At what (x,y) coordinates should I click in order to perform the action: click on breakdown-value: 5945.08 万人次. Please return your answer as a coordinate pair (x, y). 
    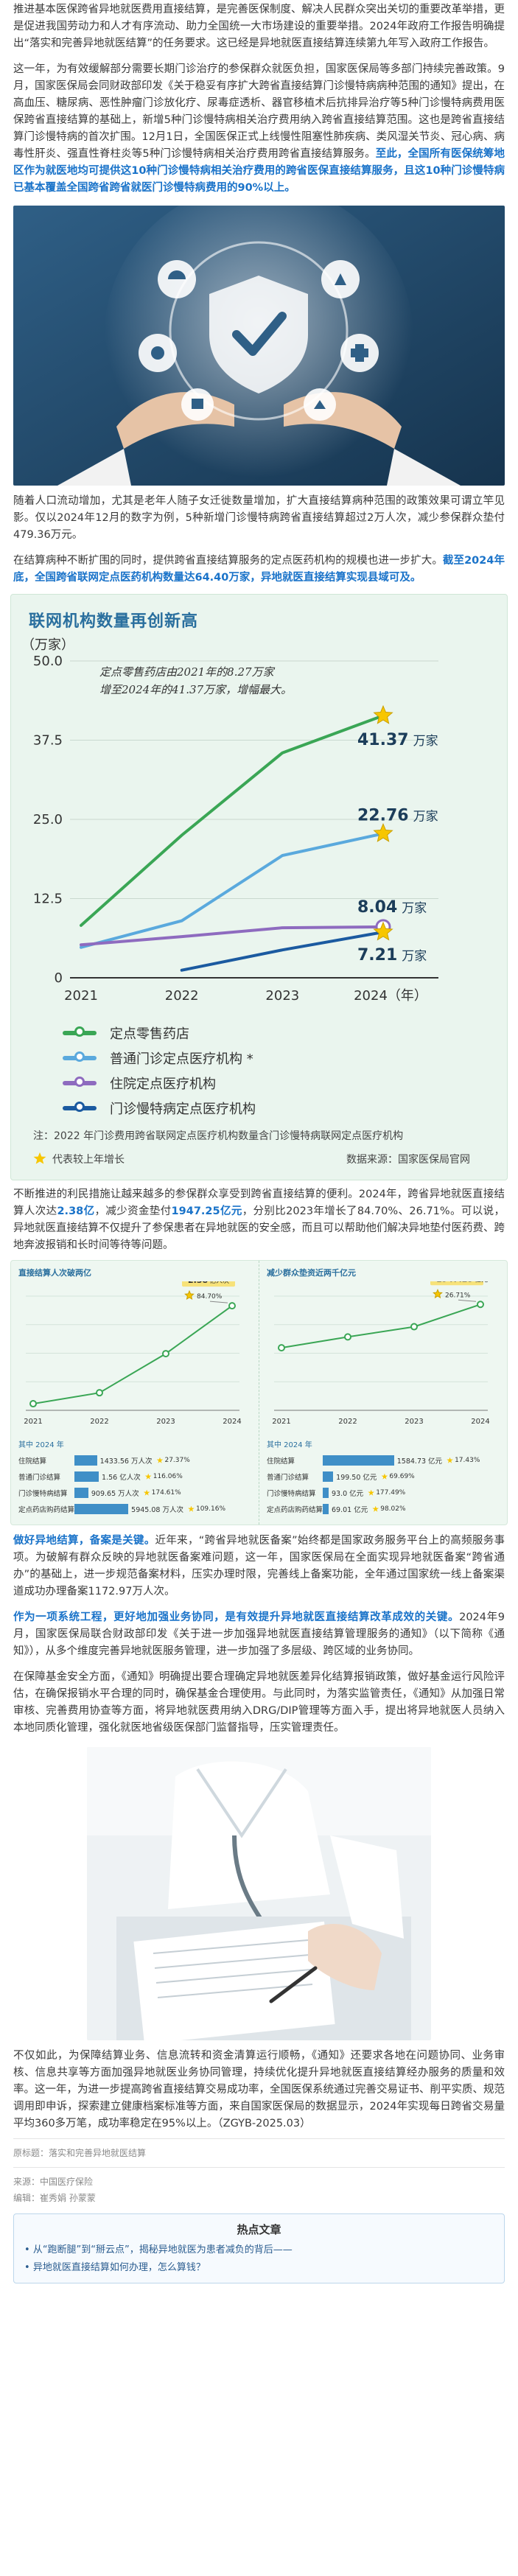
    Looking at the image, I should click on (157, 1510).